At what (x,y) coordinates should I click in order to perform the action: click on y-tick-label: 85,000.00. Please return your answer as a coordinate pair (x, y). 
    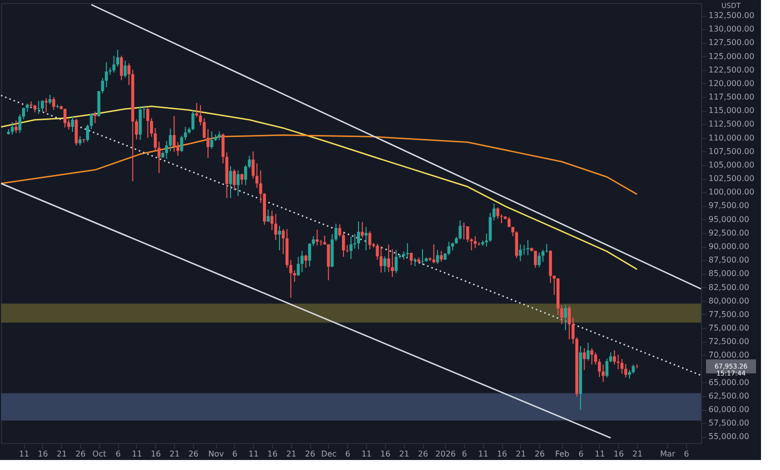
    Looking at the image, I should click on (729, 273).